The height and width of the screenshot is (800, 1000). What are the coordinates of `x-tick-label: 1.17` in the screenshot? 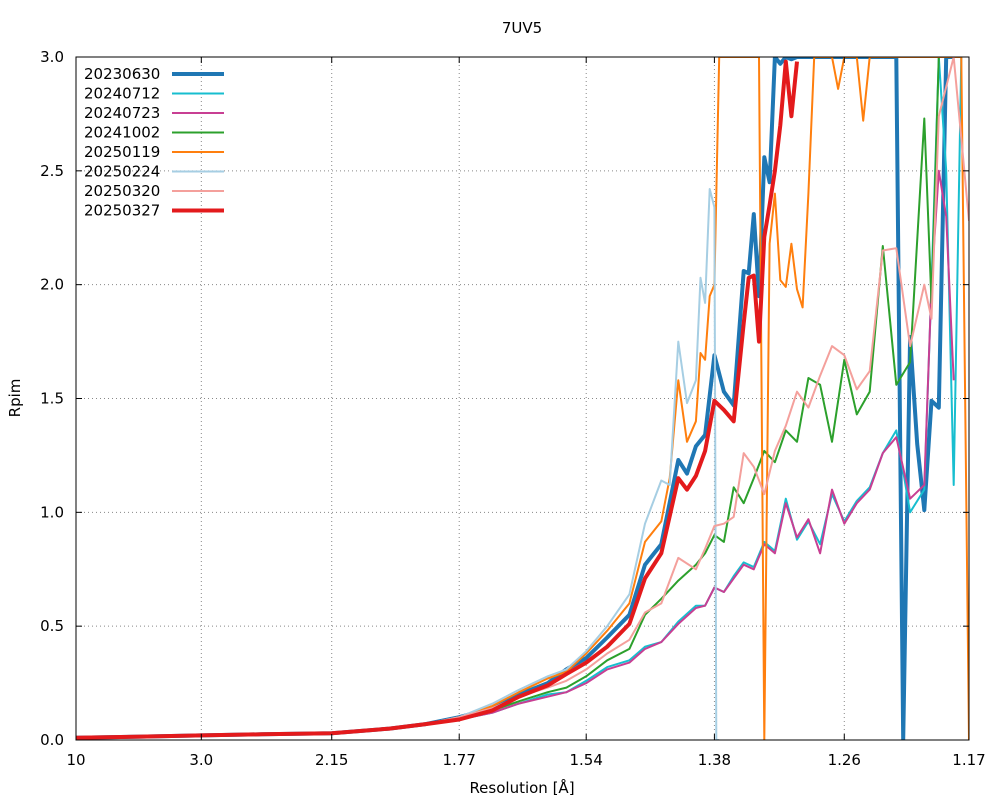 It's located at (968, 760).